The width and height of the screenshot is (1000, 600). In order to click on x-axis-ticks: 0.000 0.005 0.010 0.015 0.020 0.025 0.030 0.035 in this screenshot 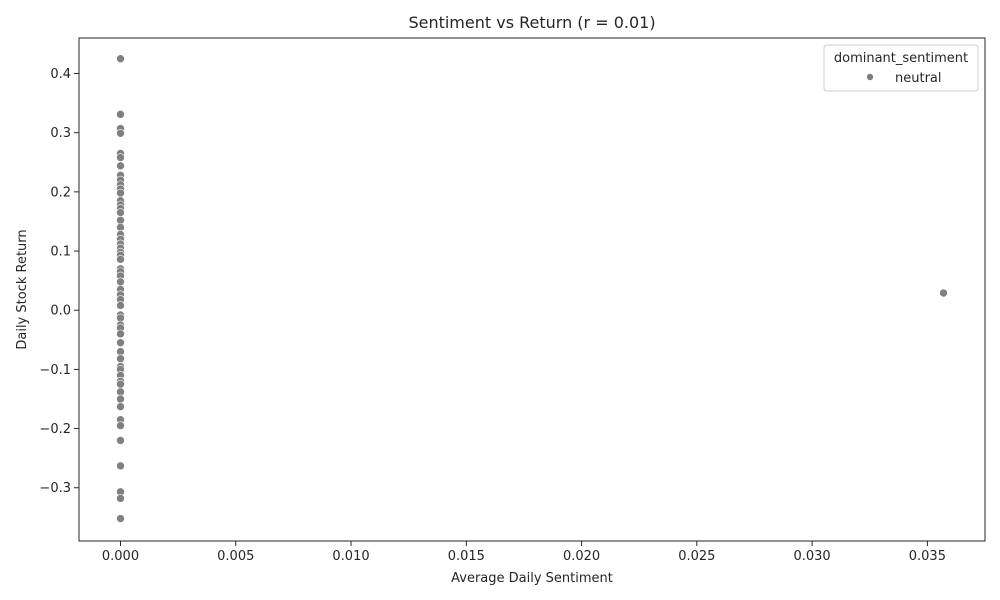, I will do `click(524, 552)`.